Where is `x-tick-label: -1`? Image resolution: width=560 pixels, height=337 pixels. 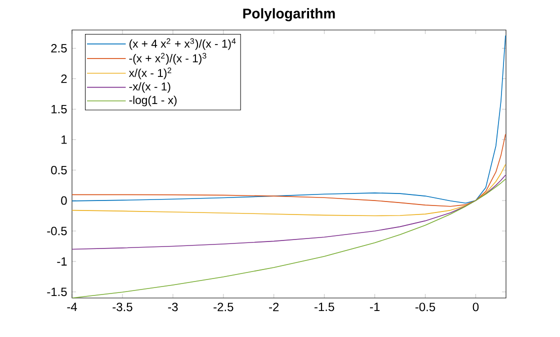
x-tick-label: -1 is located at coordinates (375, 306).